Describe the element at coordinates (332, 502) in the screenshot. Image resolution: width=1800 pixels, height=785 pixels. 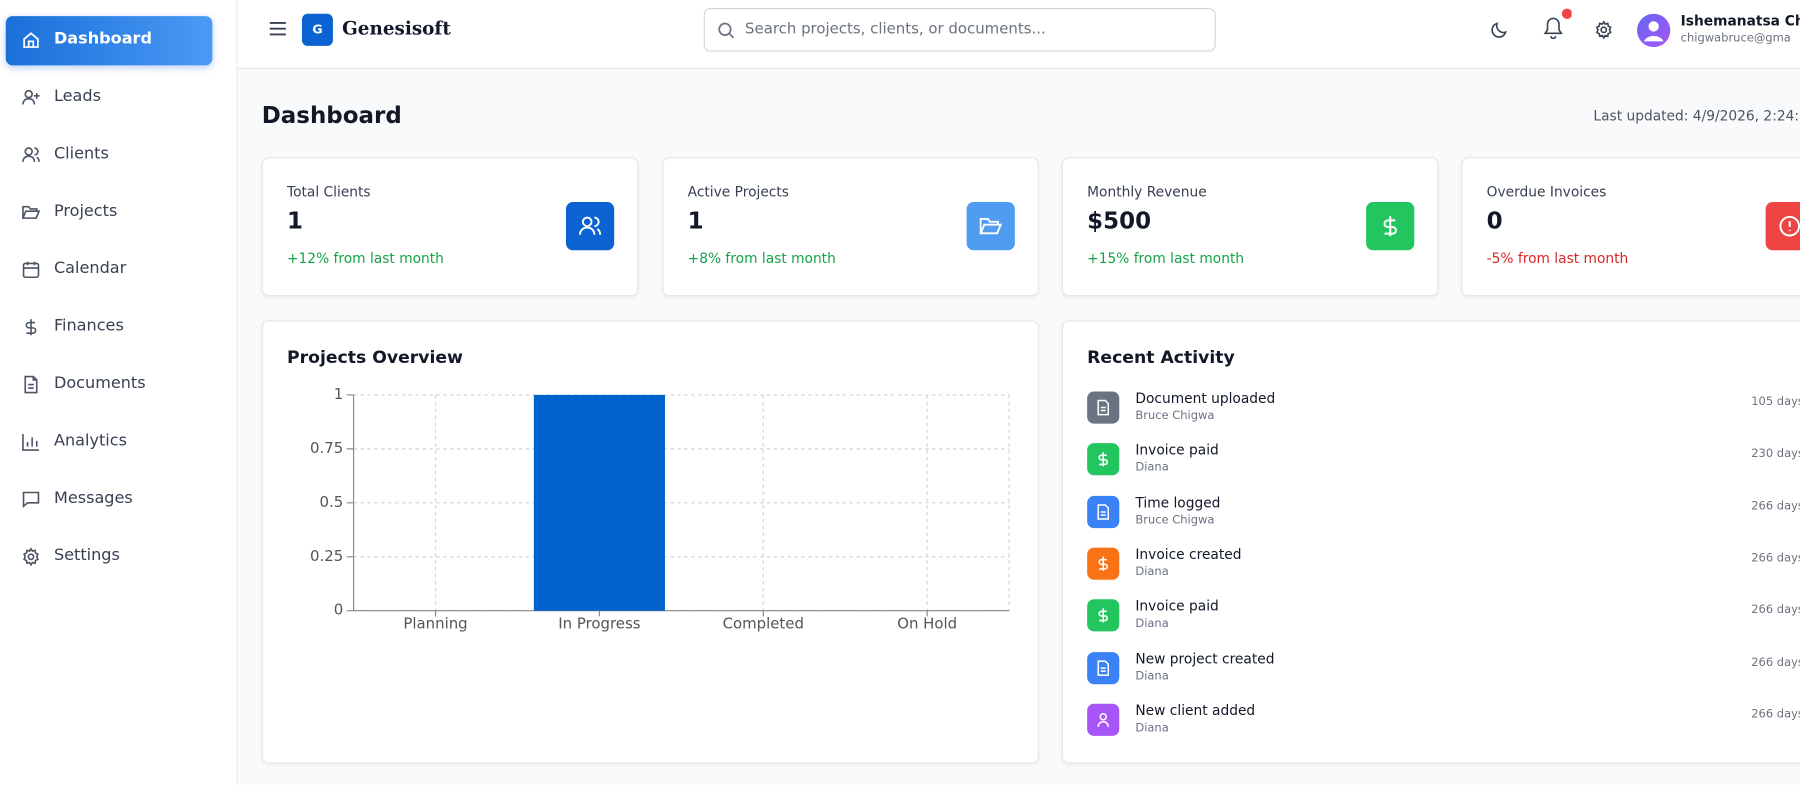
I see `y-tick-label: 0.5` at that location.